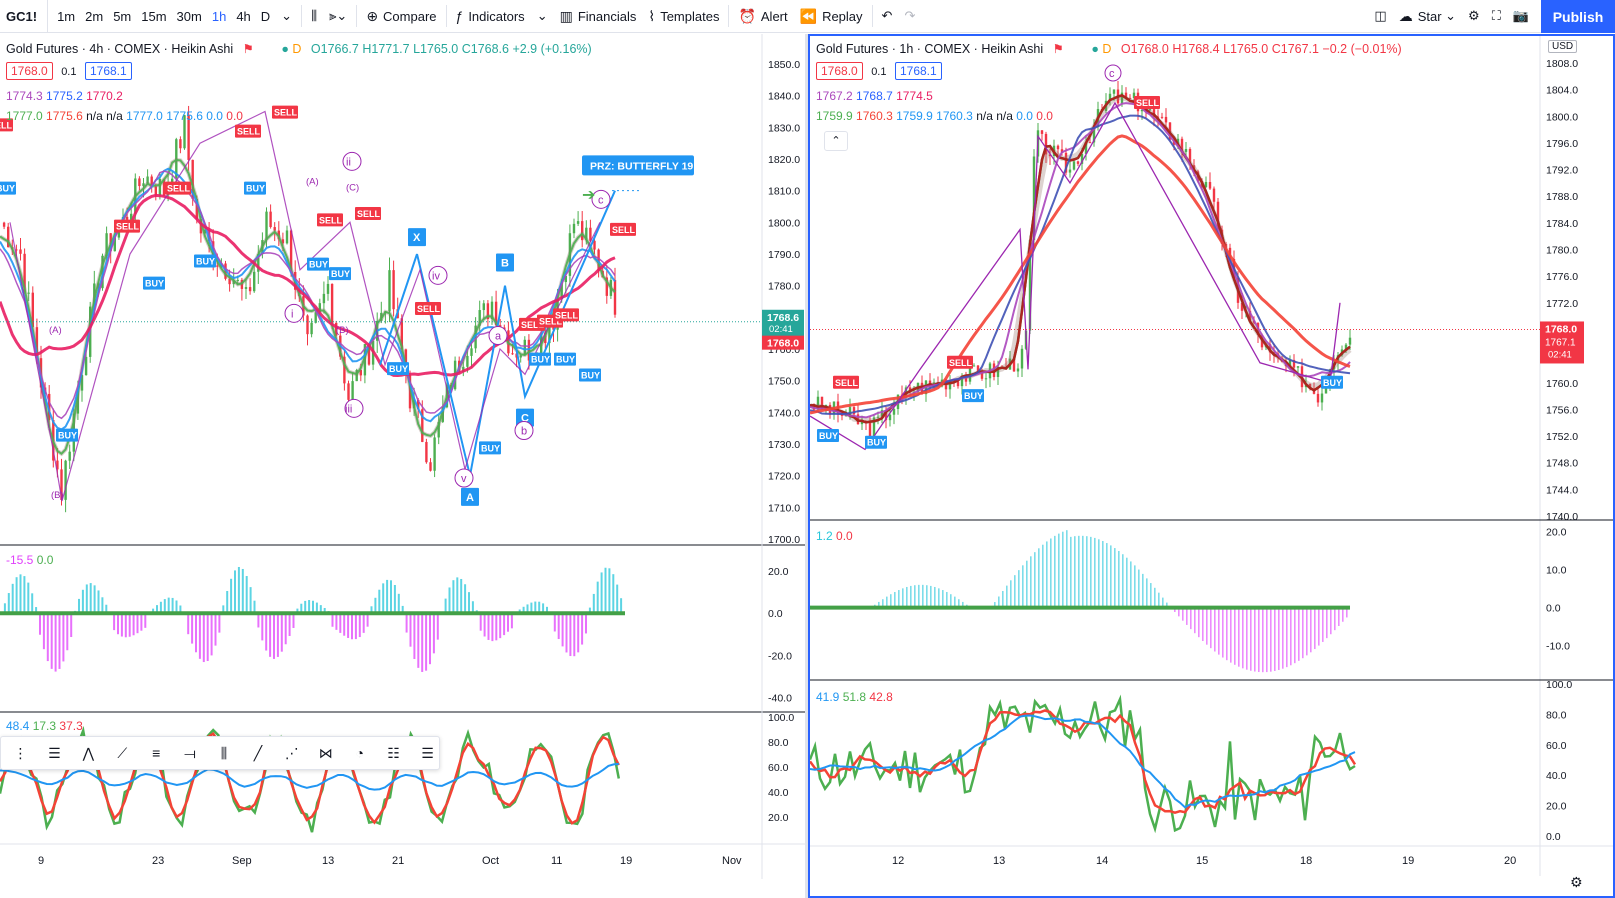  What do you see at coordinates (122, 752) in the screenshot?
I see `trendline-tool-icon: ⟋` at bounding box center [122, 752].